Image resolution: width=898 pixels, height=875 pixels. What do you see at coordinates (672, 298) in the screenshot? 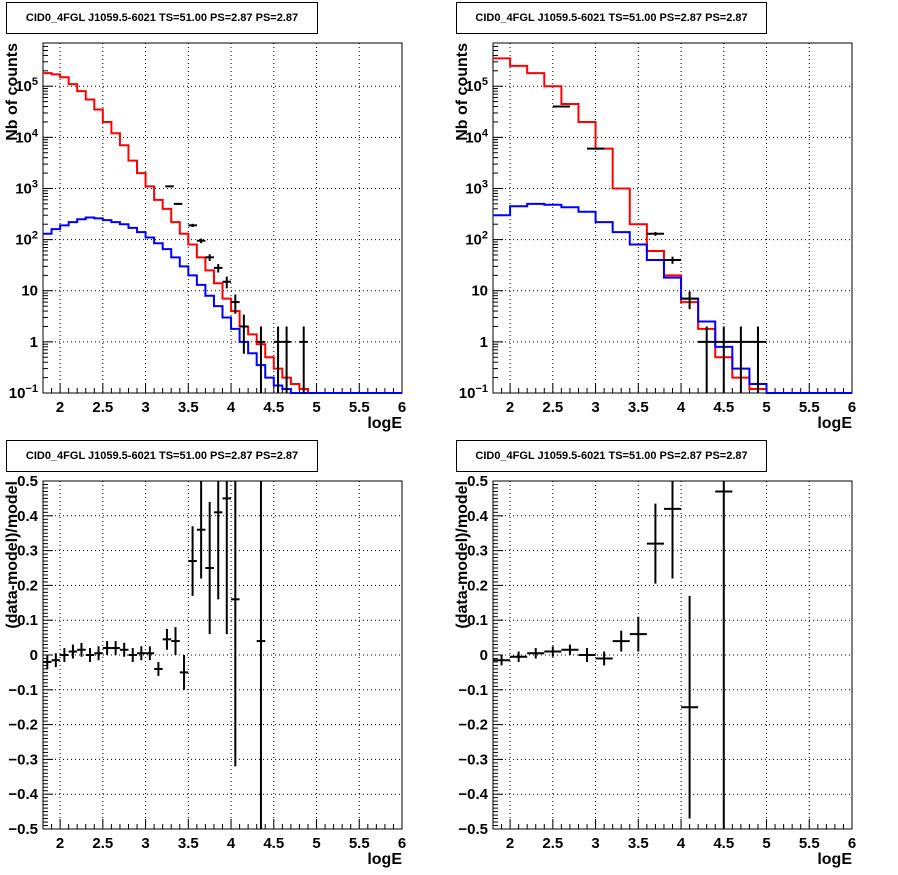
I see `source-model-line` at bounding box center [672, 298].